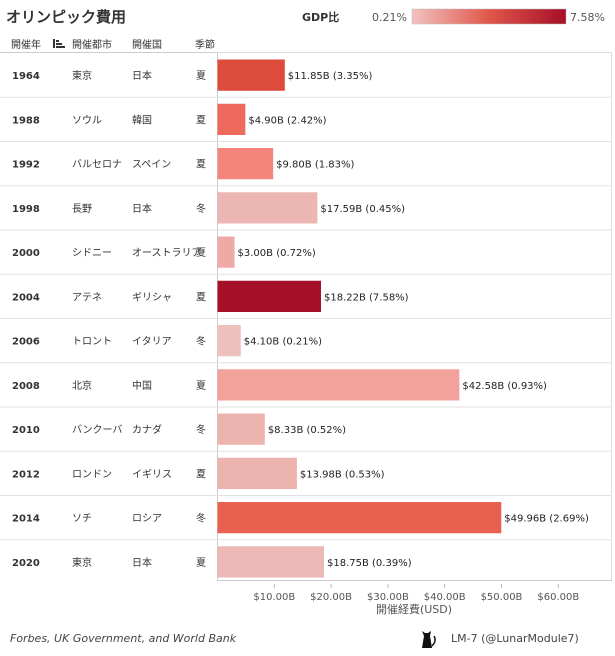  Describe the element at coordinates (87, 120) in the screenshot. I see `row-city: ソウル` at that location.